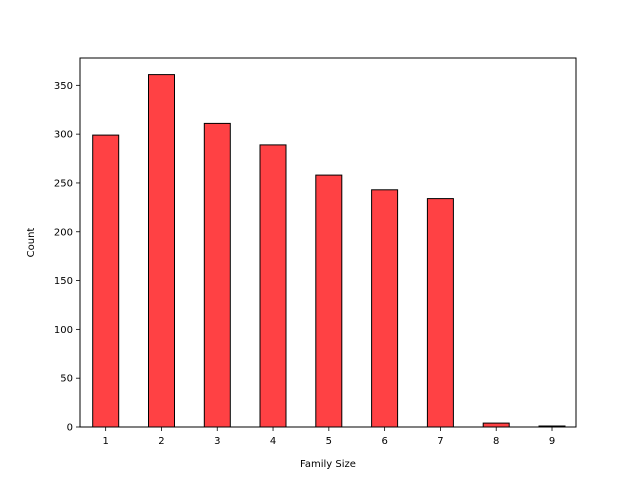  What do you see at coordinates (66, 379) in the screenshot?
I see `y-tick-label: 50` at bounding box center [66, 379].